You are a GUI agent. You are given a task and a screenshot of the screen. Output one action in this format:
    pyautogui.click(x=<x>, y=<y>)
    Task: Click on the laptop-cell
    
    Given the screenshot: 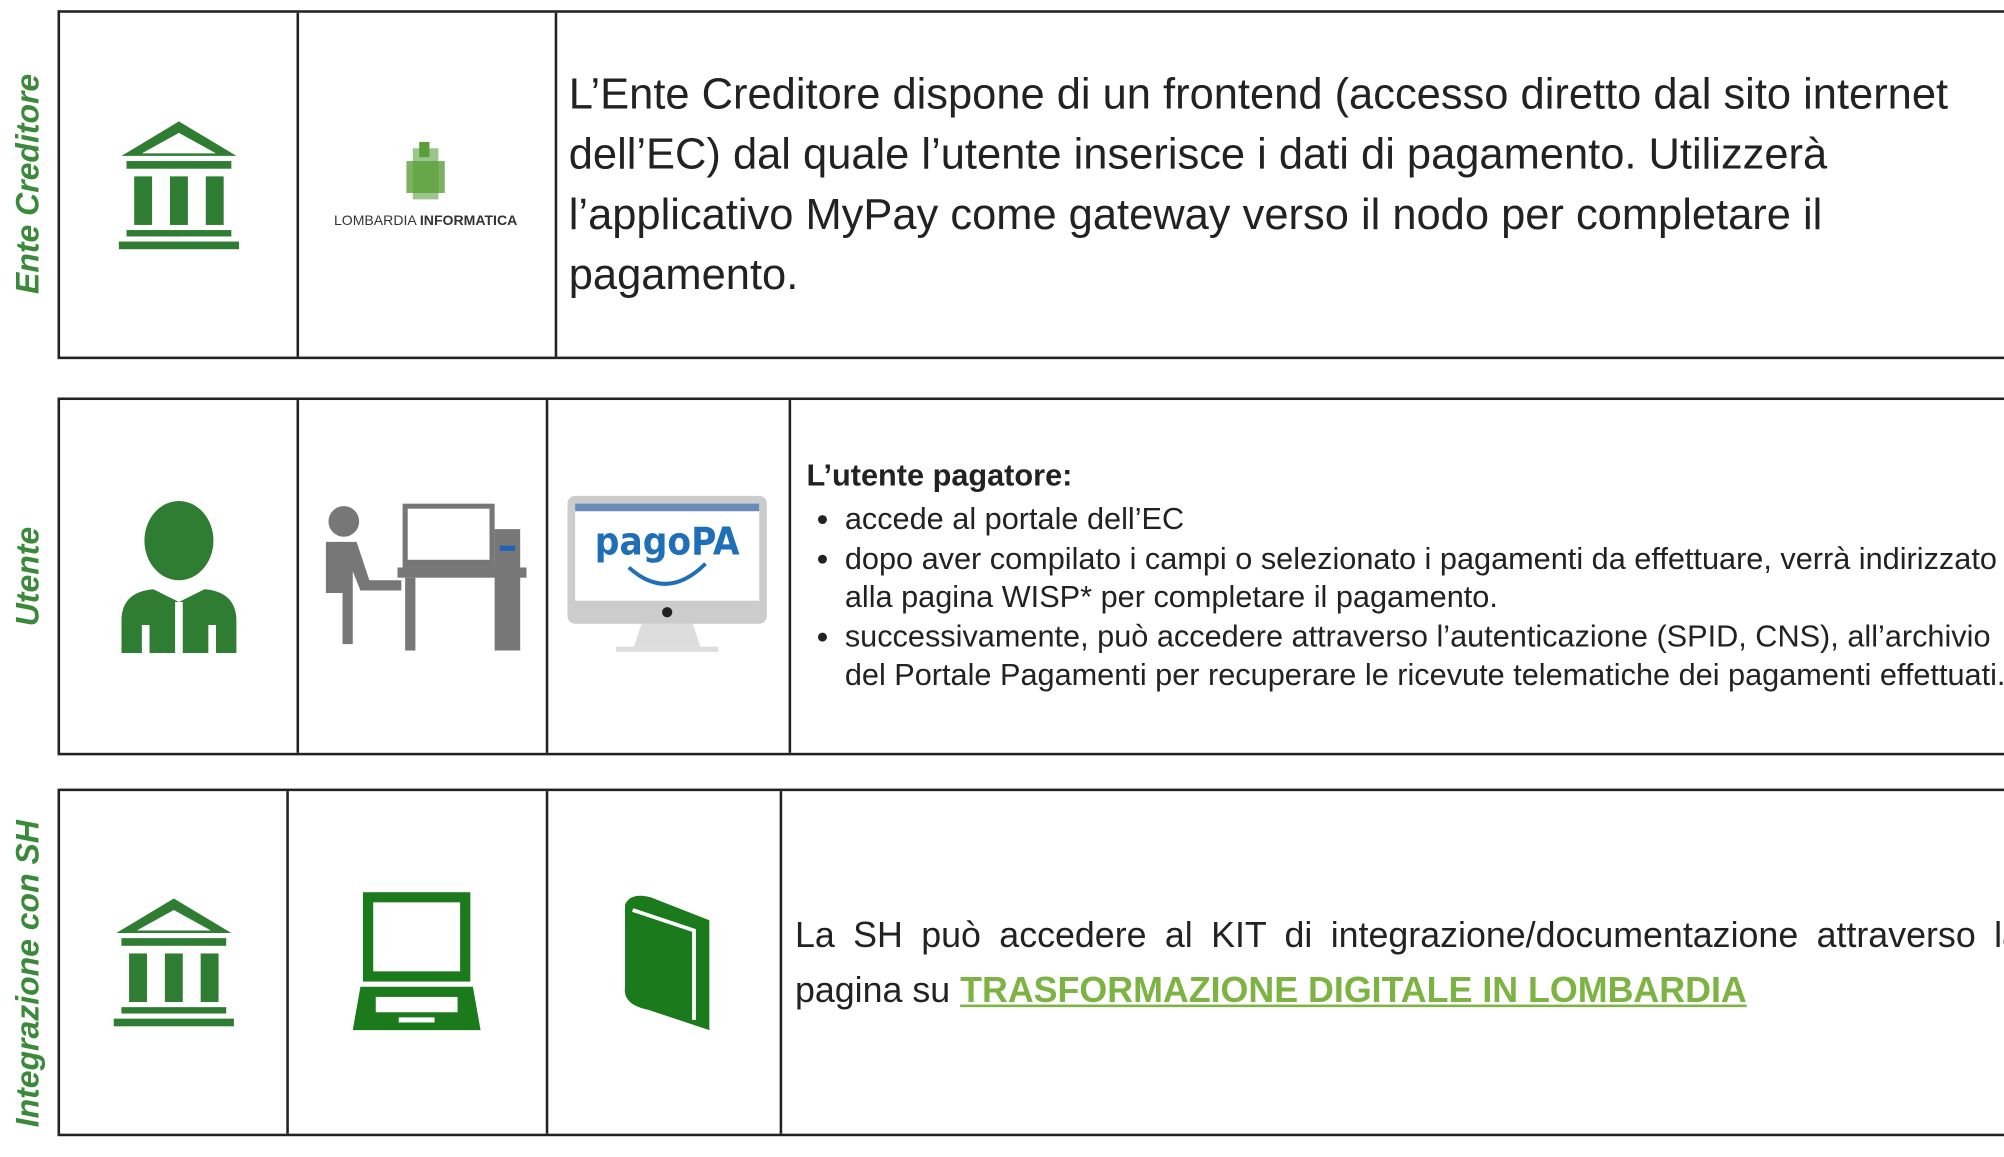 What is the action you would take?
    pyautogui.click(x=417, y=962)
    